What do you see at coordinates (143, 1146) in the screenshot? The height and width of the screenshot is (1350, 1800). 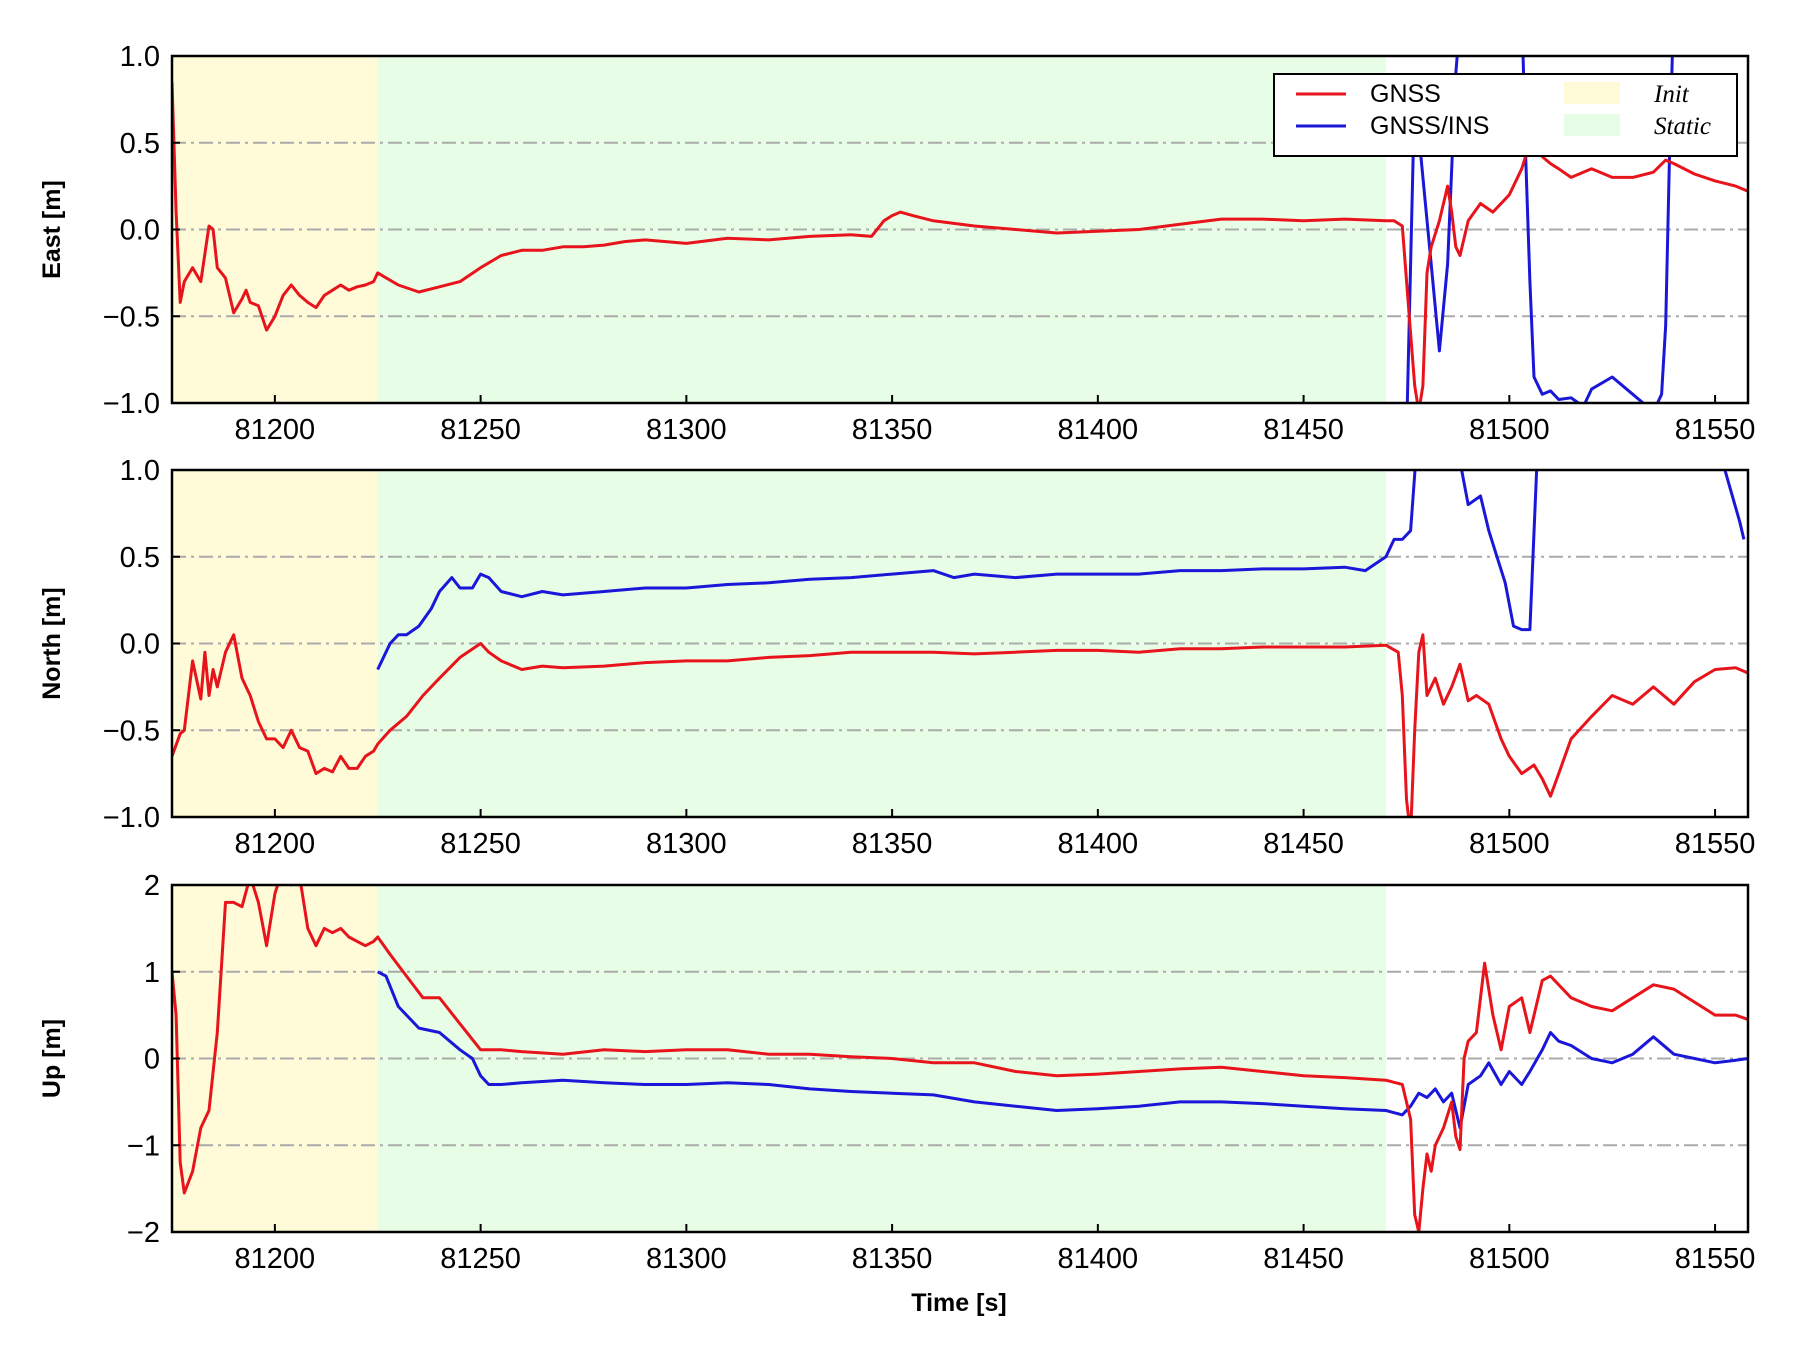 I see `y-tick-label: −1` at bounding box center [143, 1146].